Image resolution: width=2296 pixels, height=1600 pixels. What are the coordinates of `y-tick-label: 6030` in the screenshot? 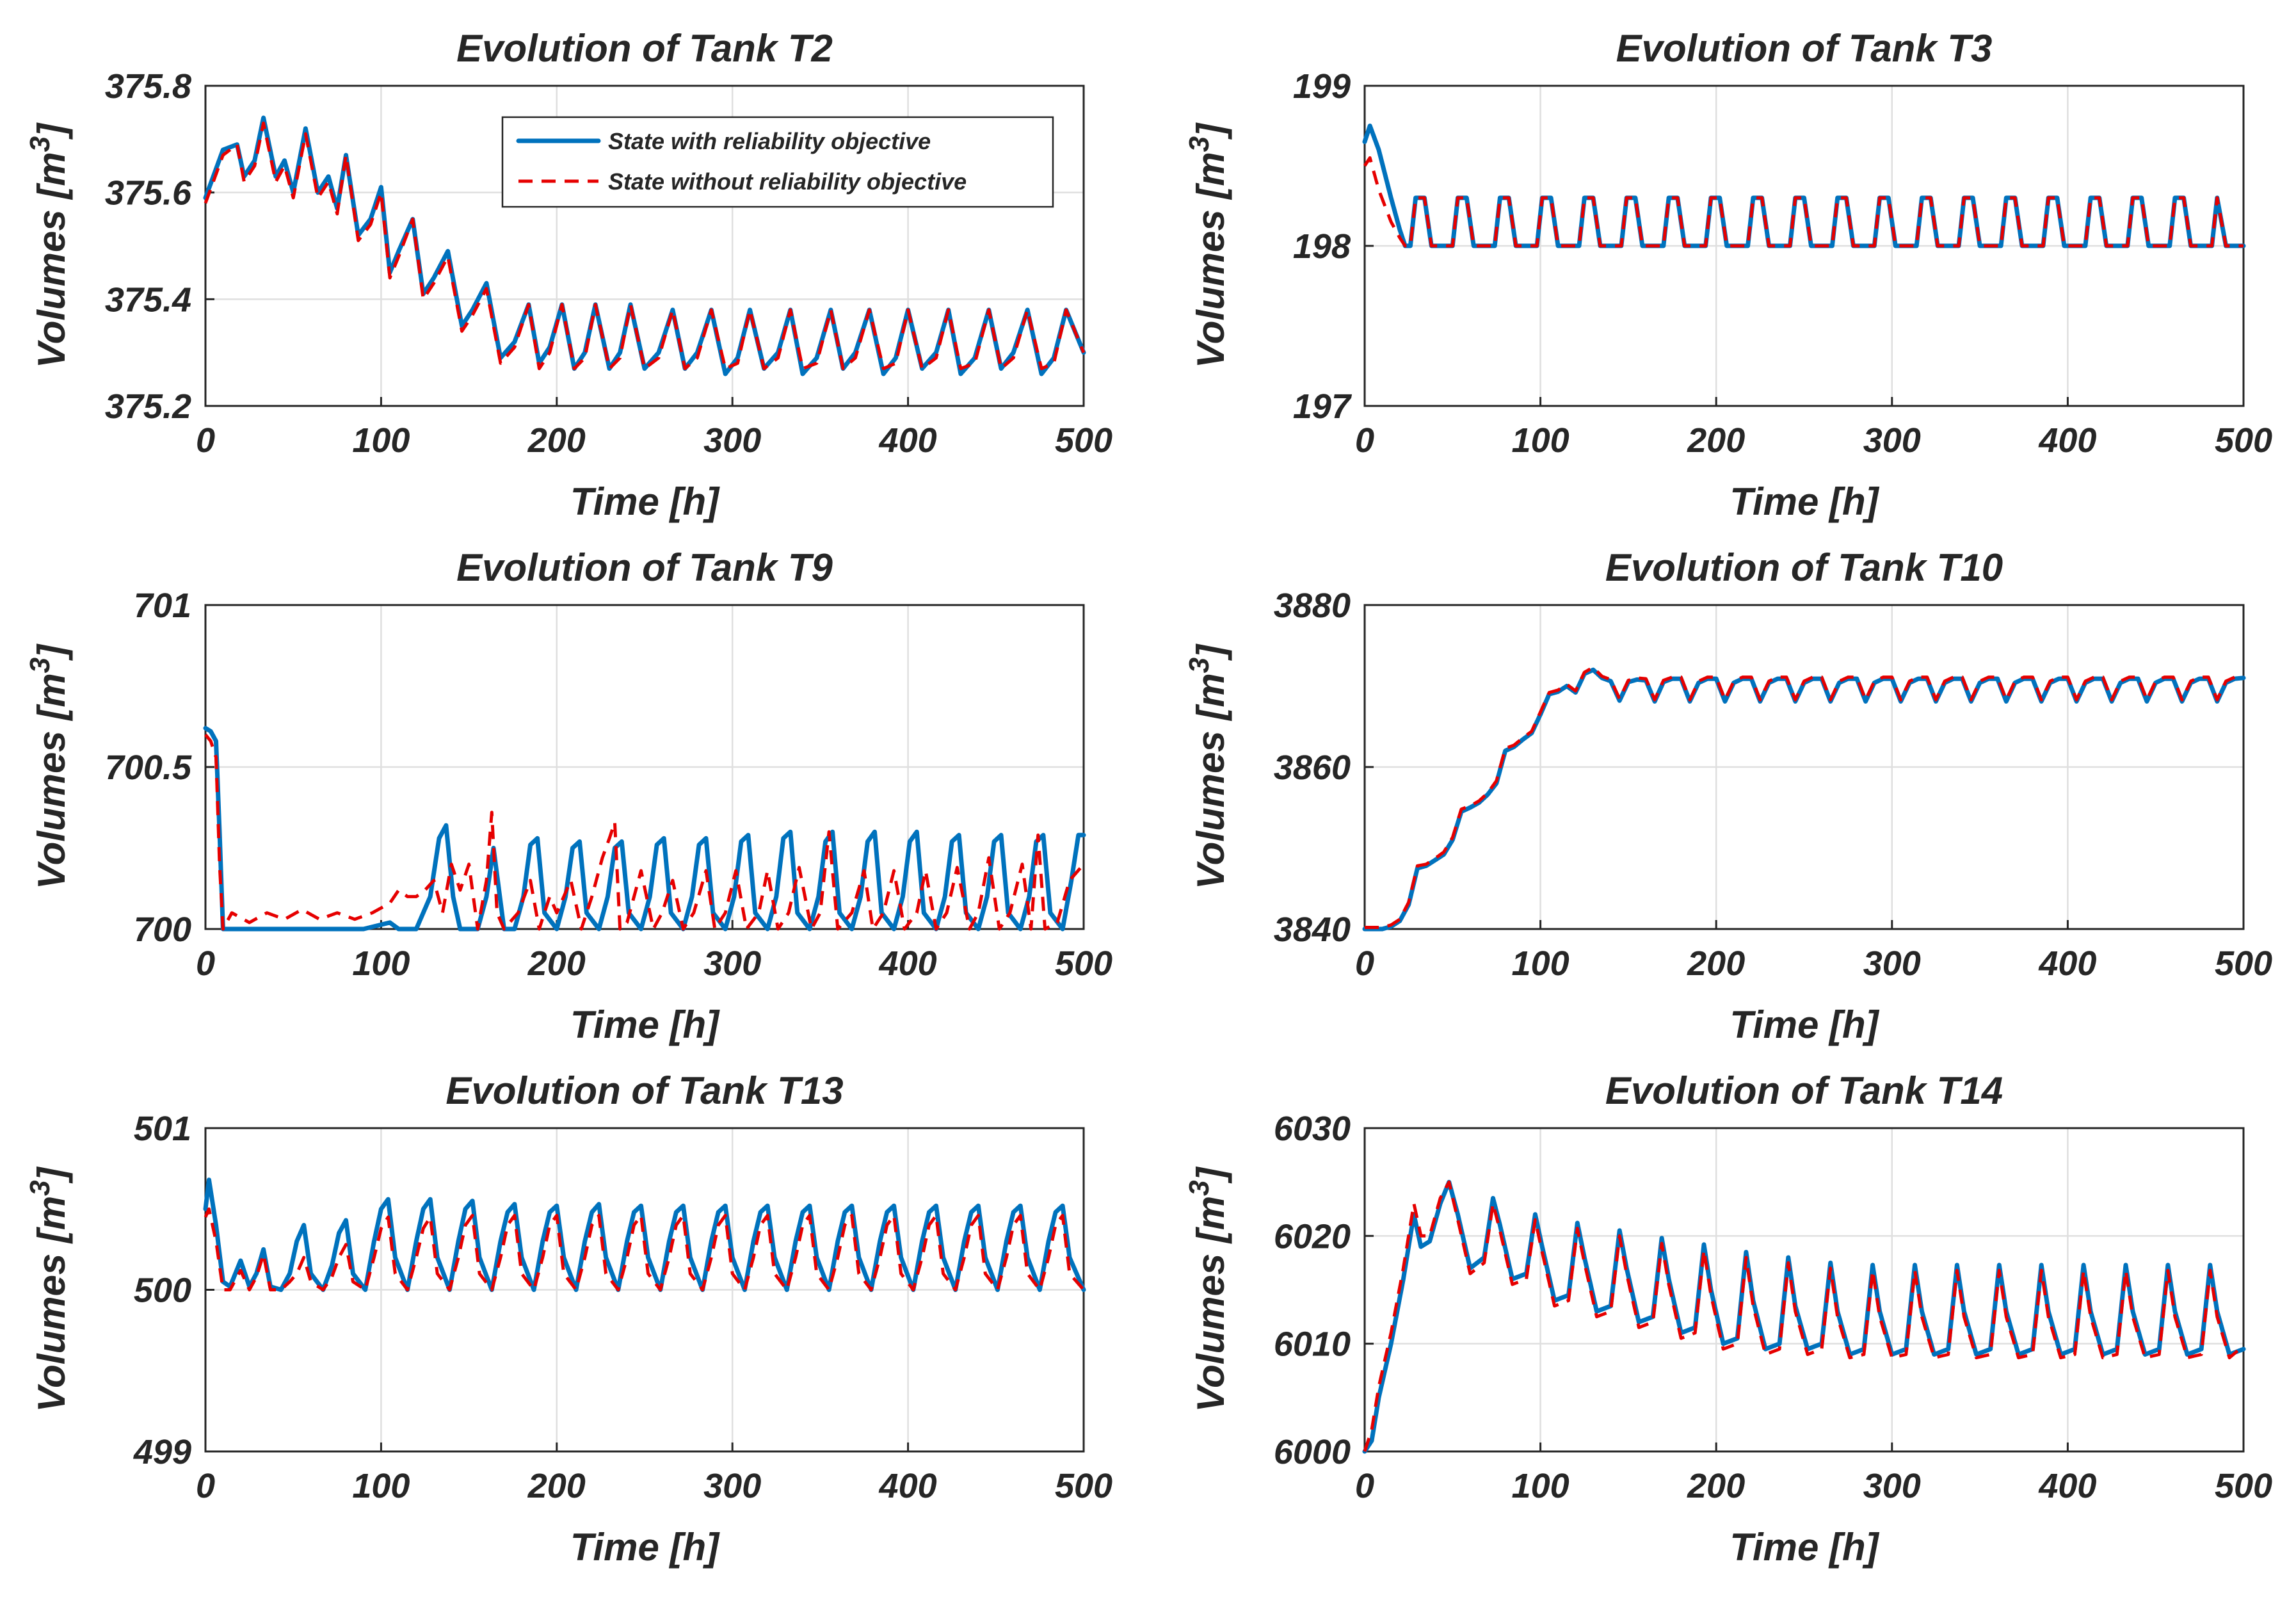 It's located at (1313, 1129).